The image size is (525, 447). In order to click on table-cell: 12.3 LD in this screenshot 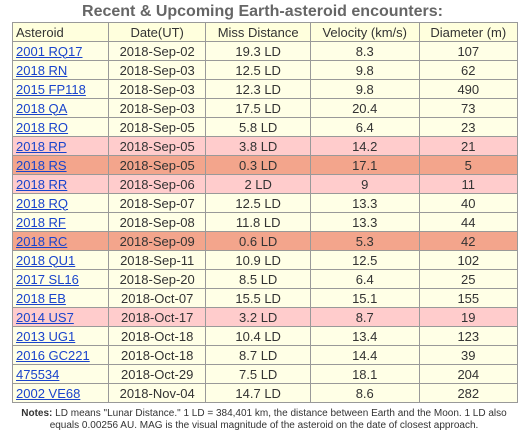, I will do `click(258, 89)`.